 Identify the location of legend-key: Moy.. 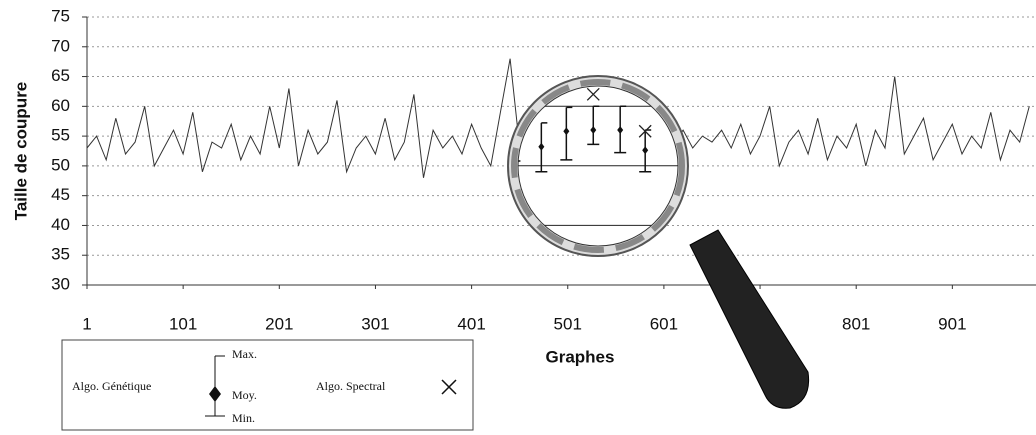
(244, 395).